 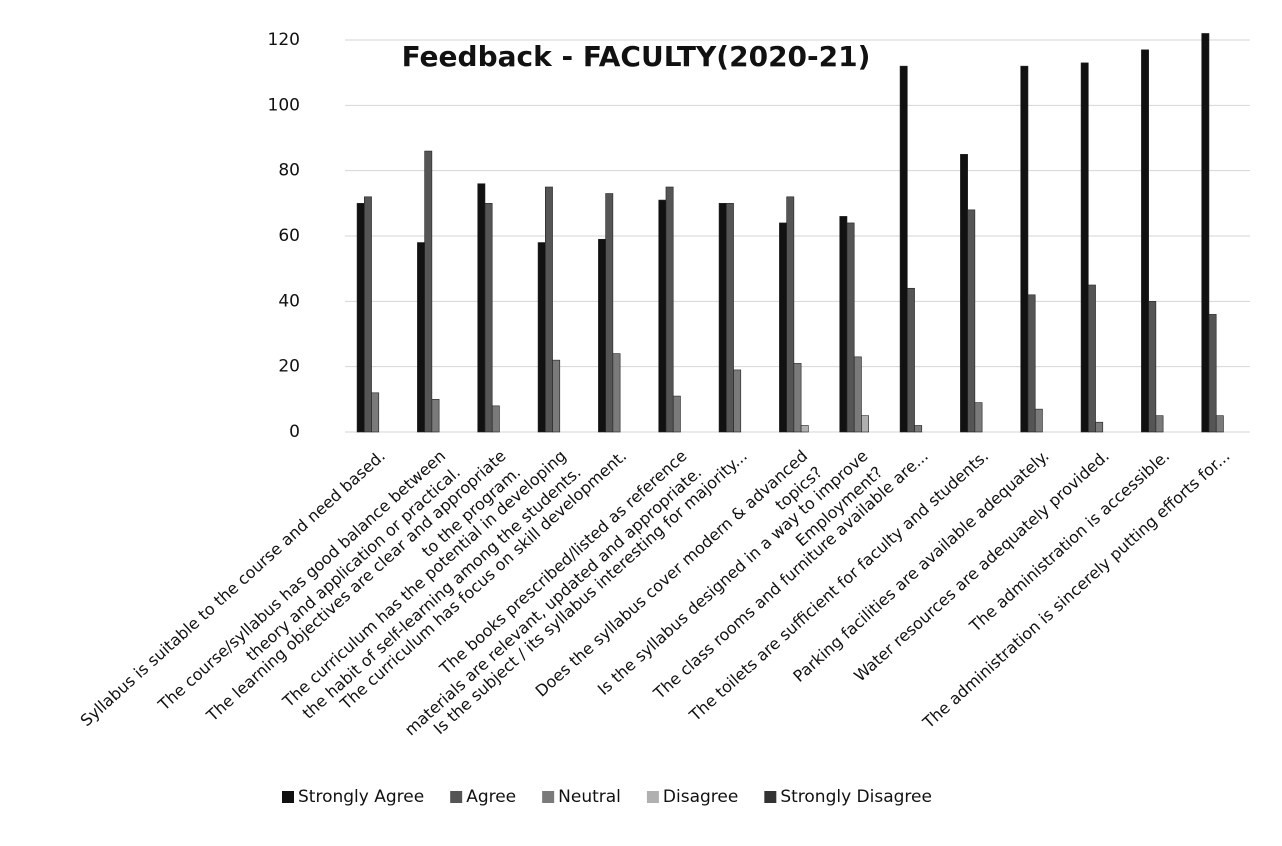 I want to click on legend-label: Strongly Agree, so click(x=361, y=797).